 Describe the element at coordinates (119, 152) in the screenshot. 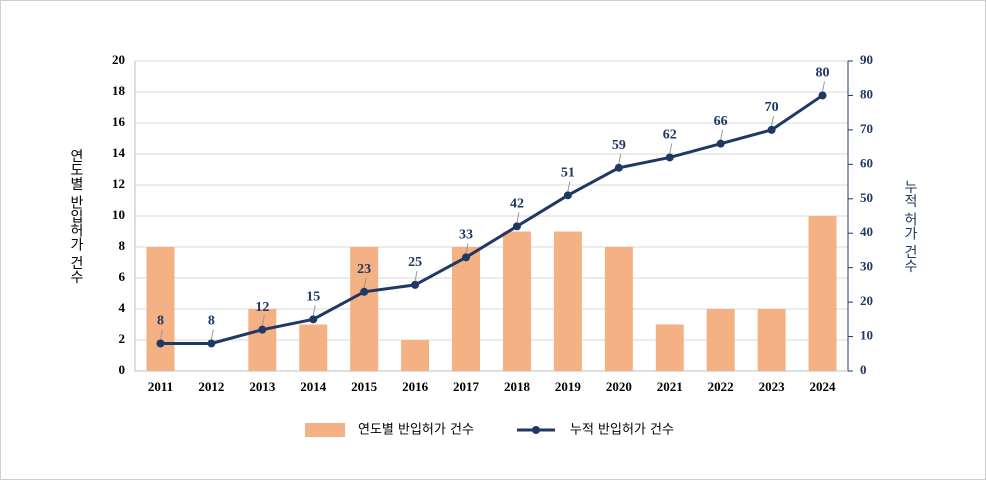

I see `y-tick-label: 14` at that location.